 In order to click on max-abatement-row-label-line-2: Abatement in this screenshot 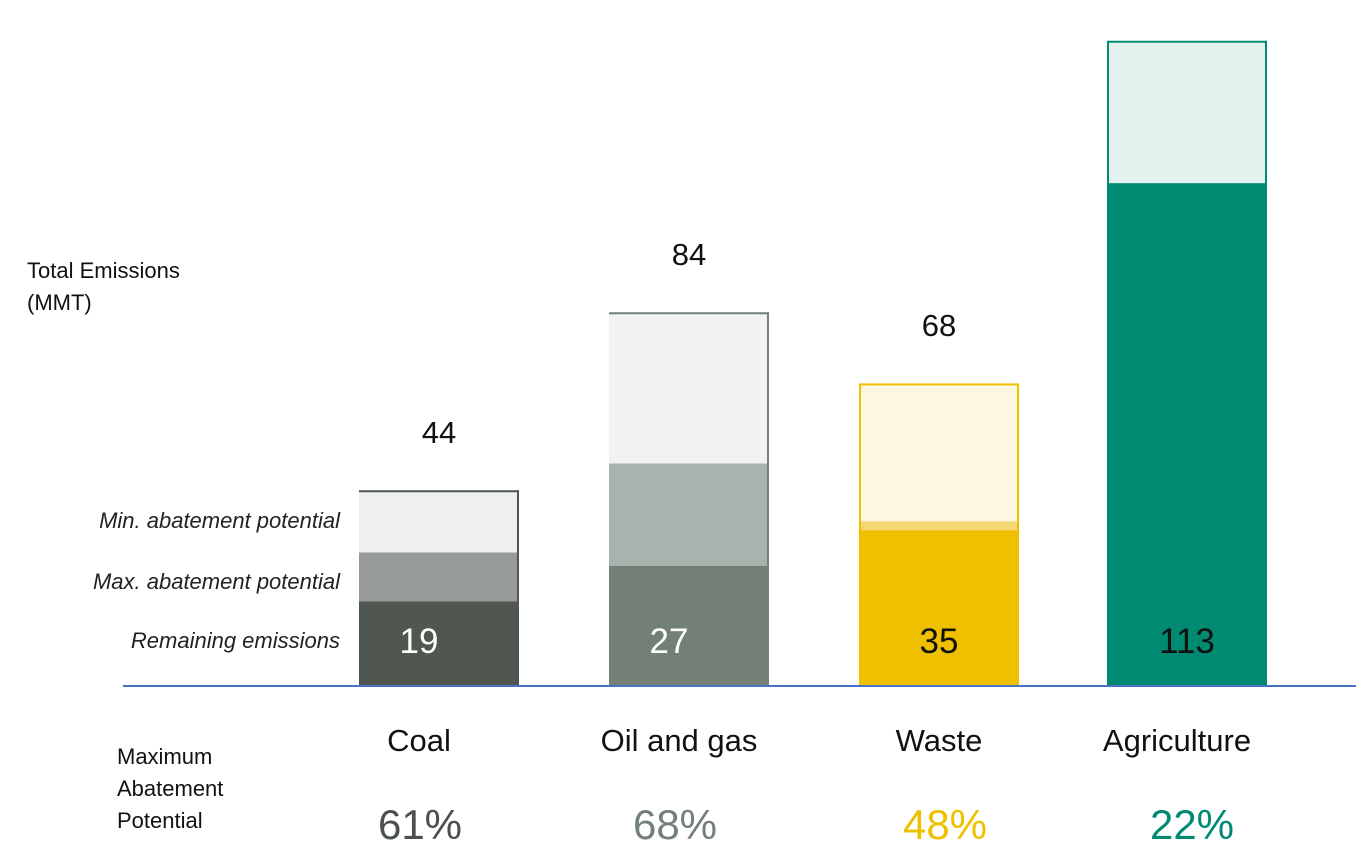, I will do `click(170, 788)`.